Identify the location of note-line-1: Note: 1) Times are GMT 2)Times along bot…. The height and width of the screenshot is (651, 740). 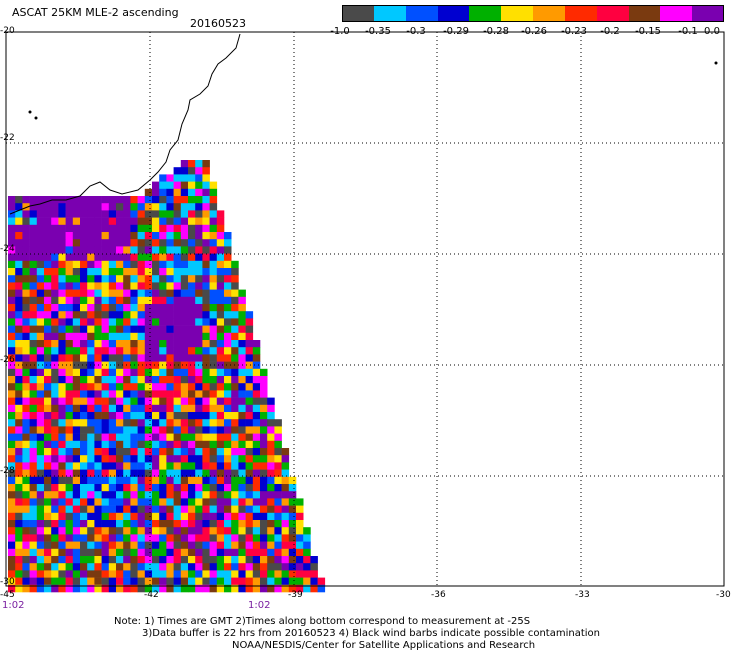
(322, 621).